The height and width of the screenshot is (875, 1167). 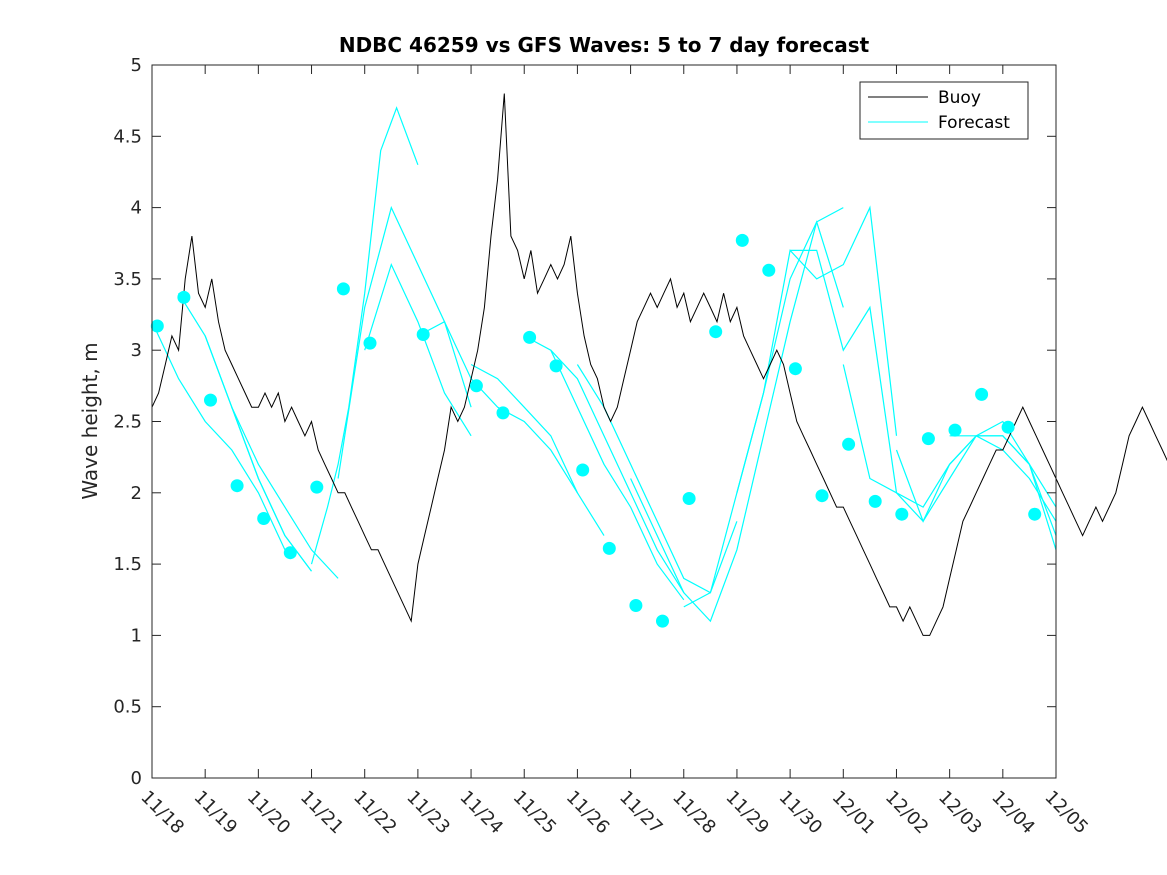 What do you see at coordinates (974, 123) in the screenshot?
I see `legend-label-forecast: Forecast` at bounding box center [974, 123].